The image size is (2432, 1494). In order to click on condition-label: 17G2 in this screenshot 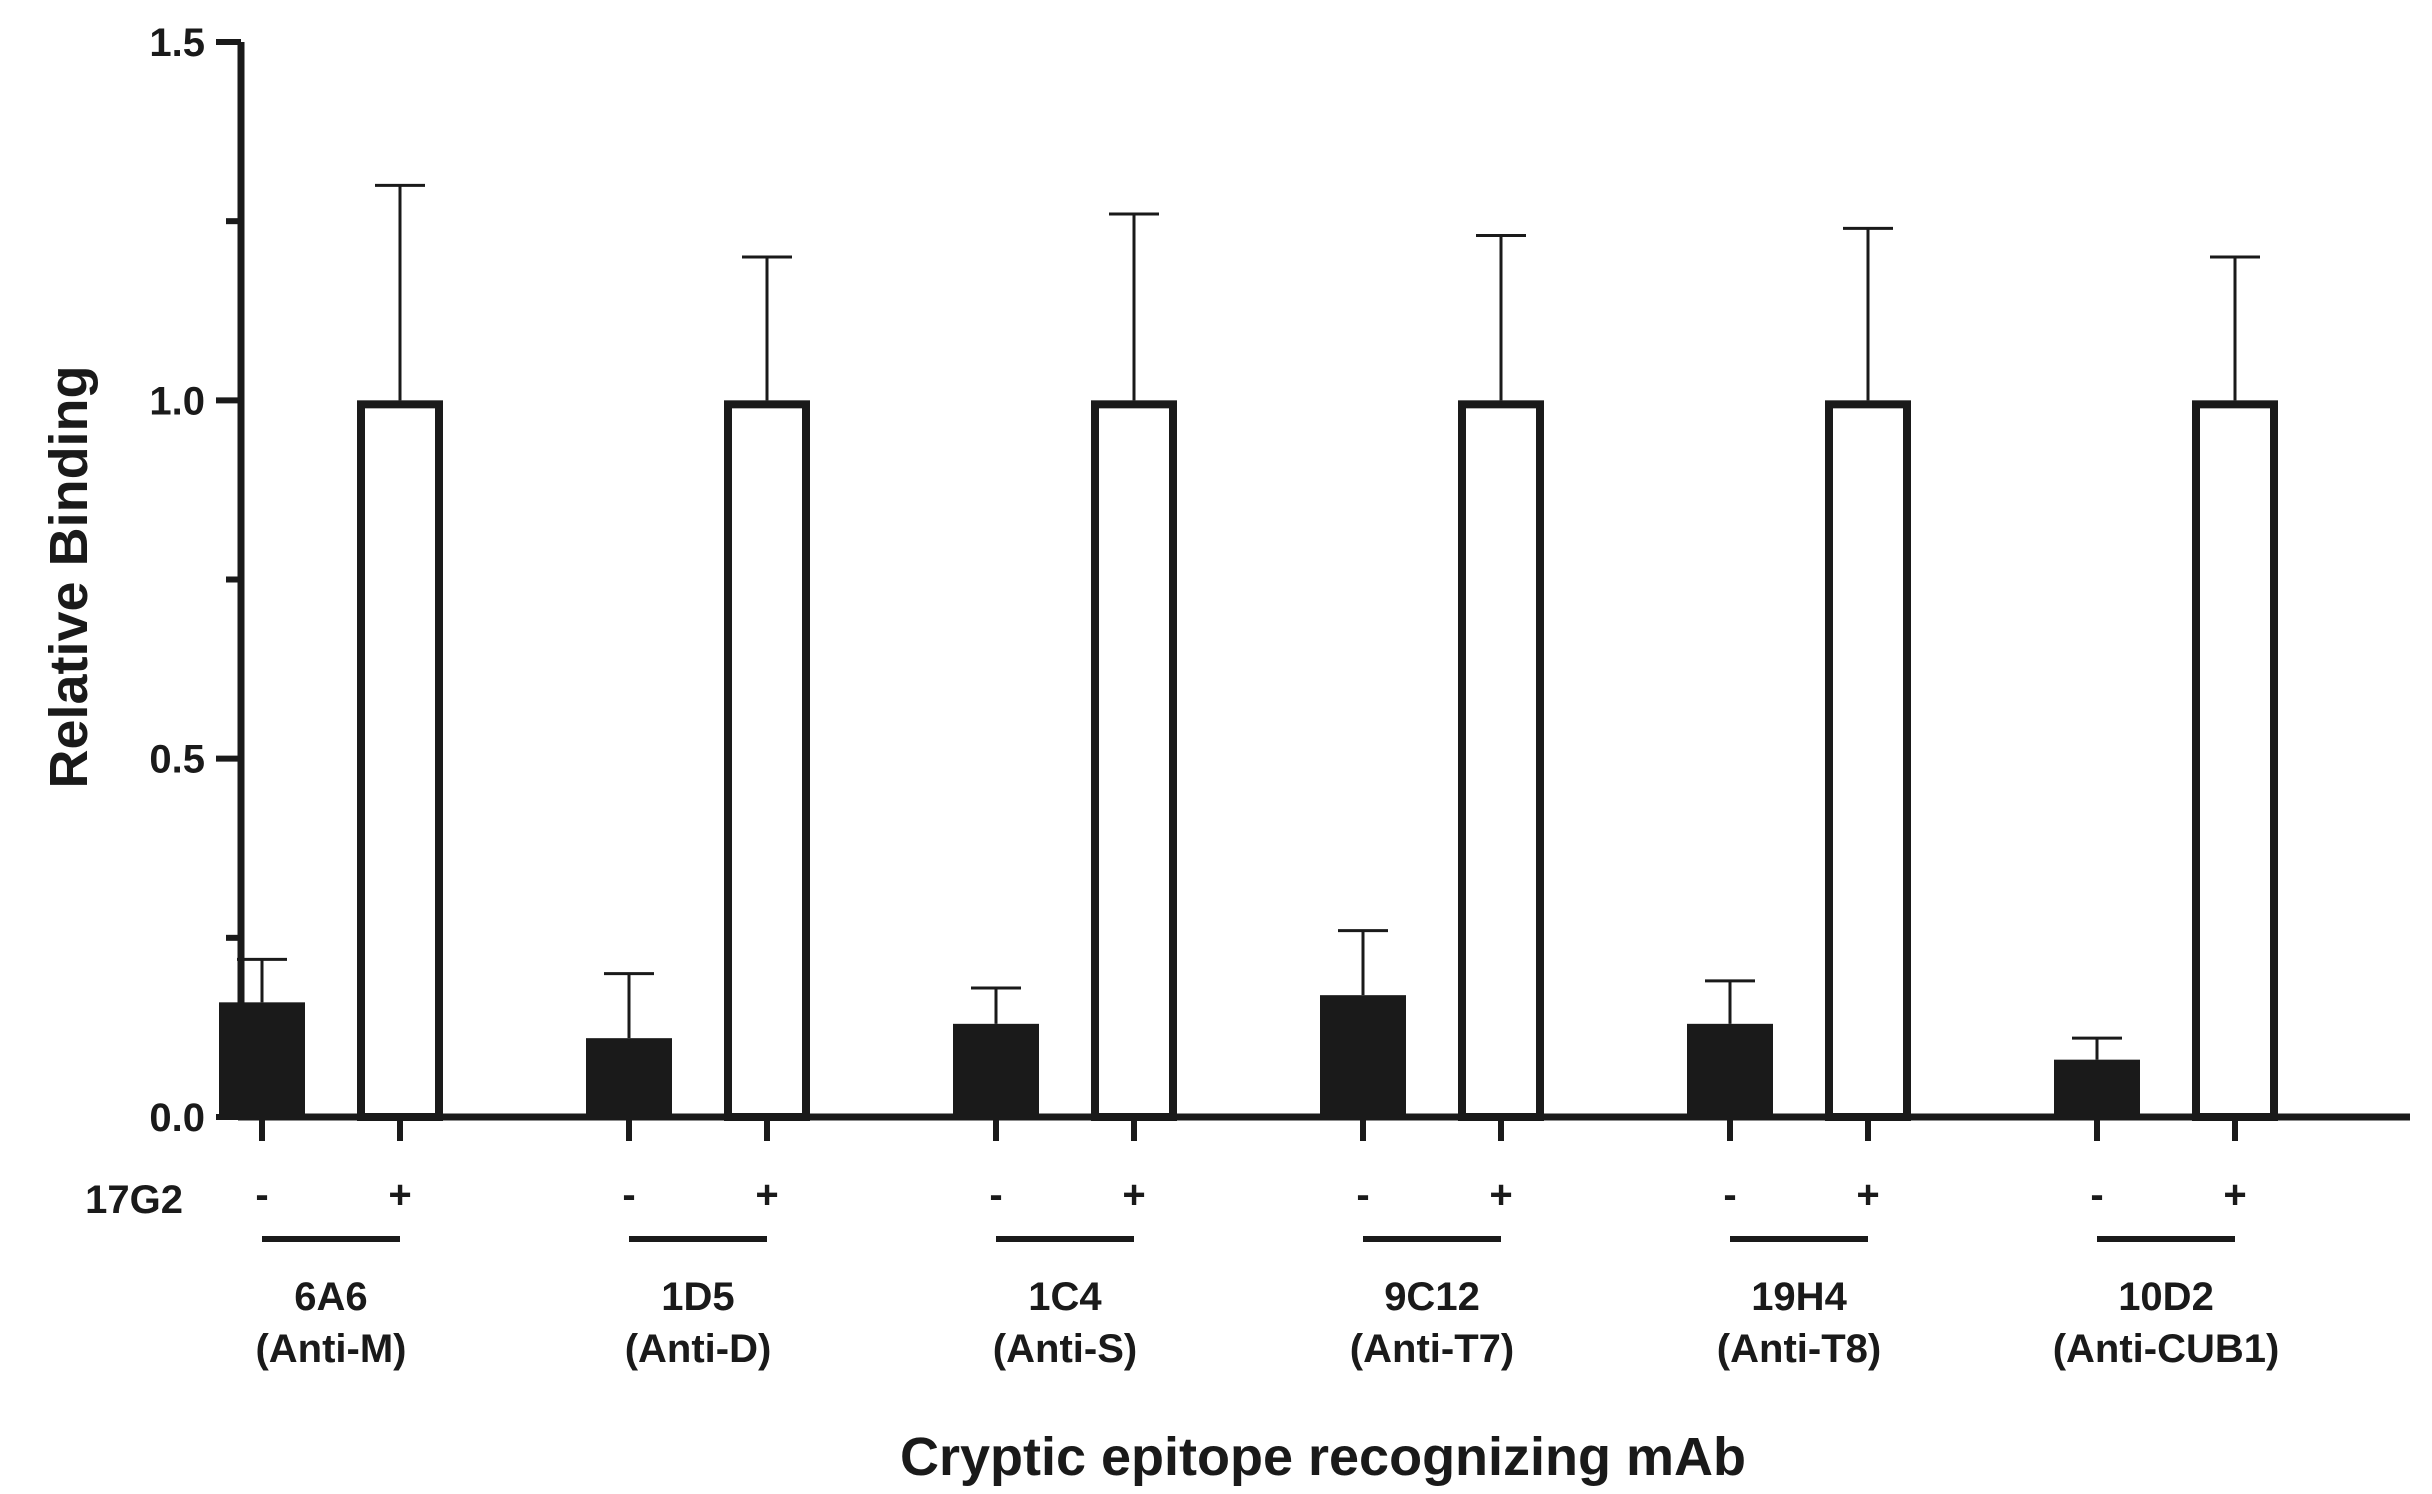, I will do `click(134, 1200)`.